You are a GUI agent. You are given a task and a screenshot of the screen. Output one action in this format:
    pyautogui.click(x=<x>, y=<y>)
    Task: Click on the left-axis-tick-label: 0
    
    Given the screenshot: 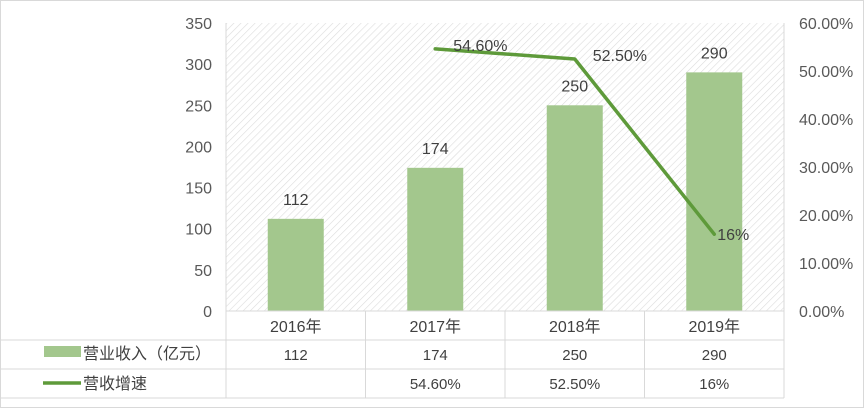 What is the action you would take?
    pyautogui.click(x=207, y=312)
    